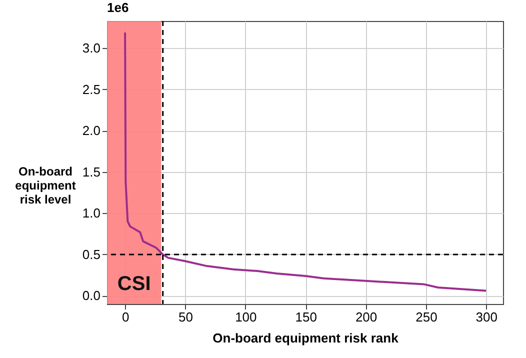 The height and width of the screenshot is (358, 526). I want to click on y-tick-label: 3.0, so click(91, 48).